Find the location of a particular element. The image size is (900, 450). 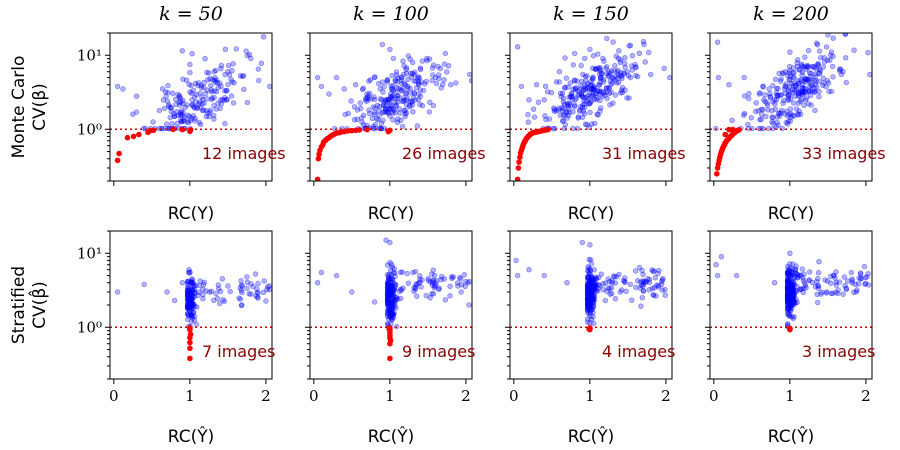

x-tick-label: 0 is located at coordinates (714, 396).